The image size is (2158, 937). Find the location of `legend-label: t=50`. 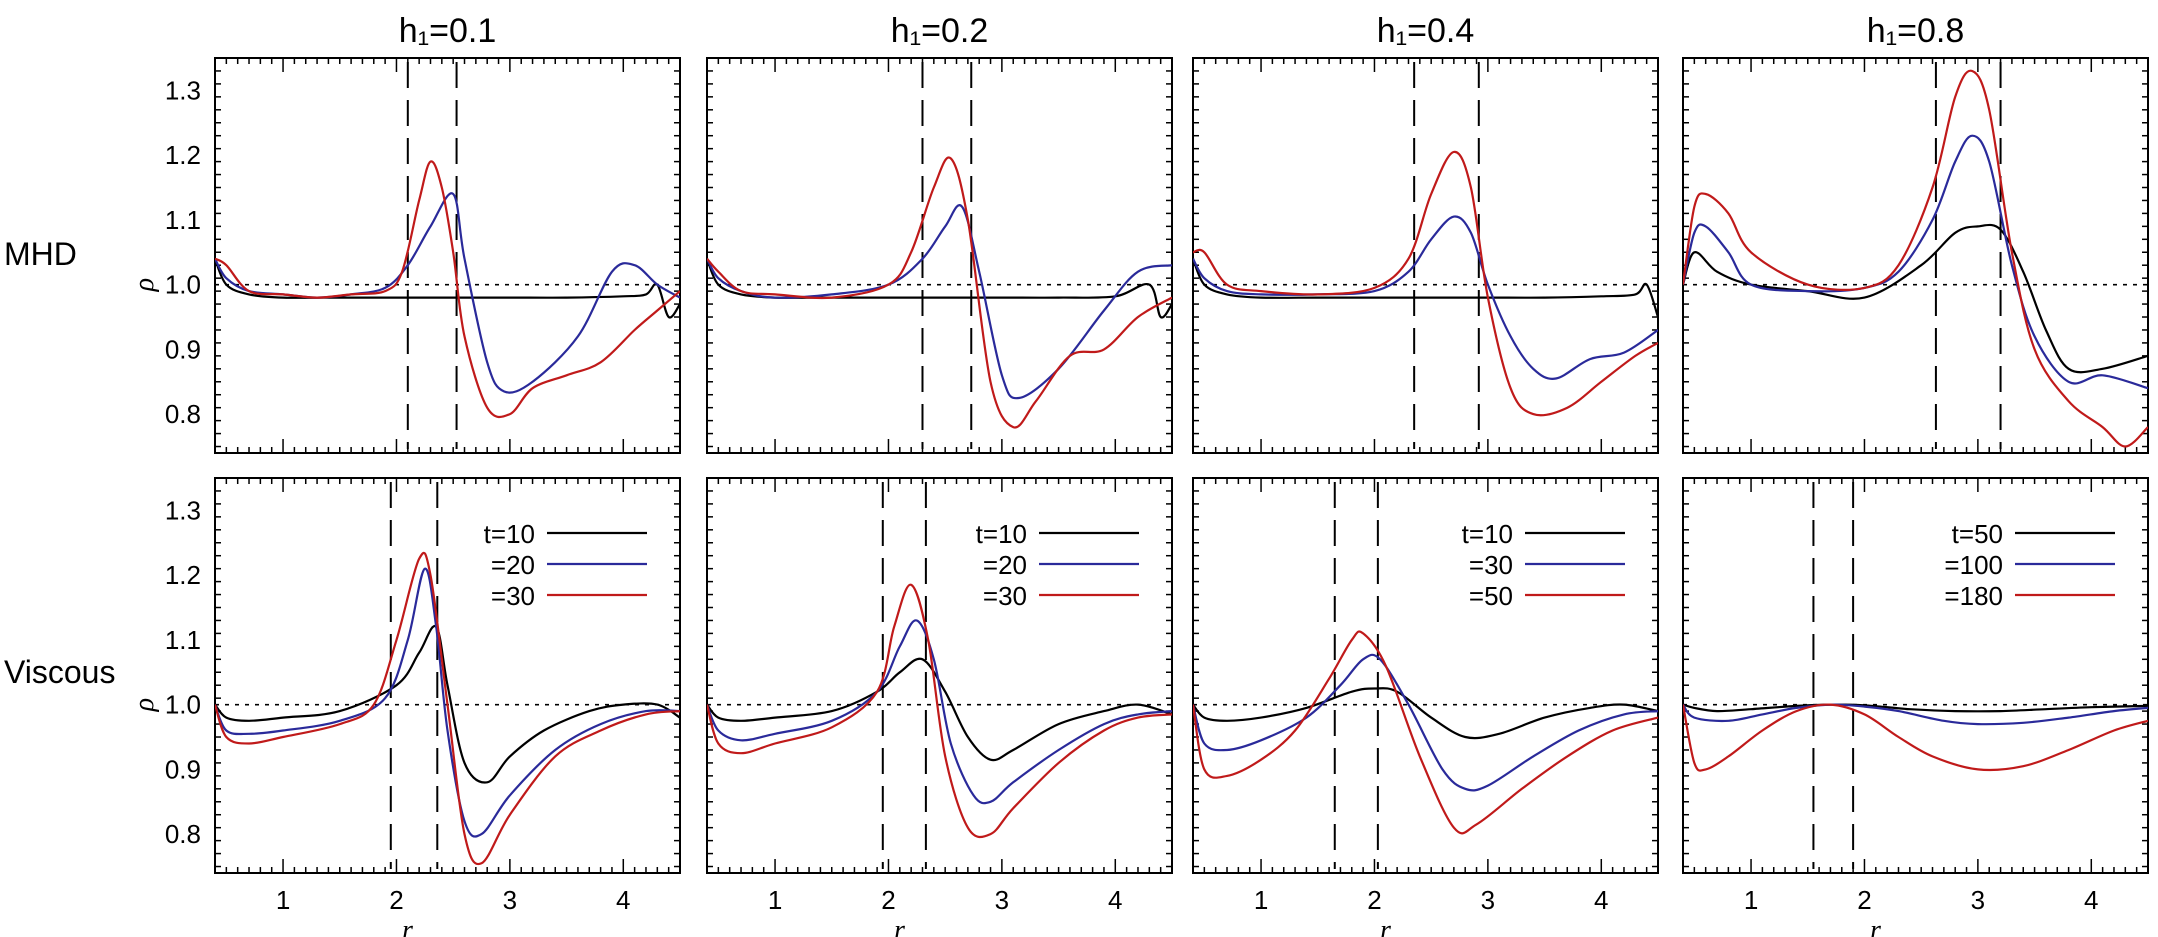

legend-label: t=50 is located at coordinates (1977, 534).